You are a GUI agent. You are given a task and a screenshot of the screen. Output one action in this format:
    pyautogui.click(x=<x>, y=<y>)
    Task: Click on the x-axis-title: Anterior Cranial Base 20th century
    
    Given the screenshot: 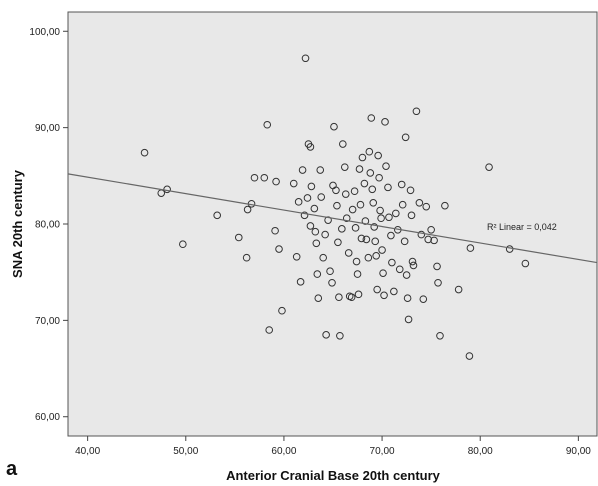 What is the action you would take?
    pyautogui.click(x=333, y=475)
    